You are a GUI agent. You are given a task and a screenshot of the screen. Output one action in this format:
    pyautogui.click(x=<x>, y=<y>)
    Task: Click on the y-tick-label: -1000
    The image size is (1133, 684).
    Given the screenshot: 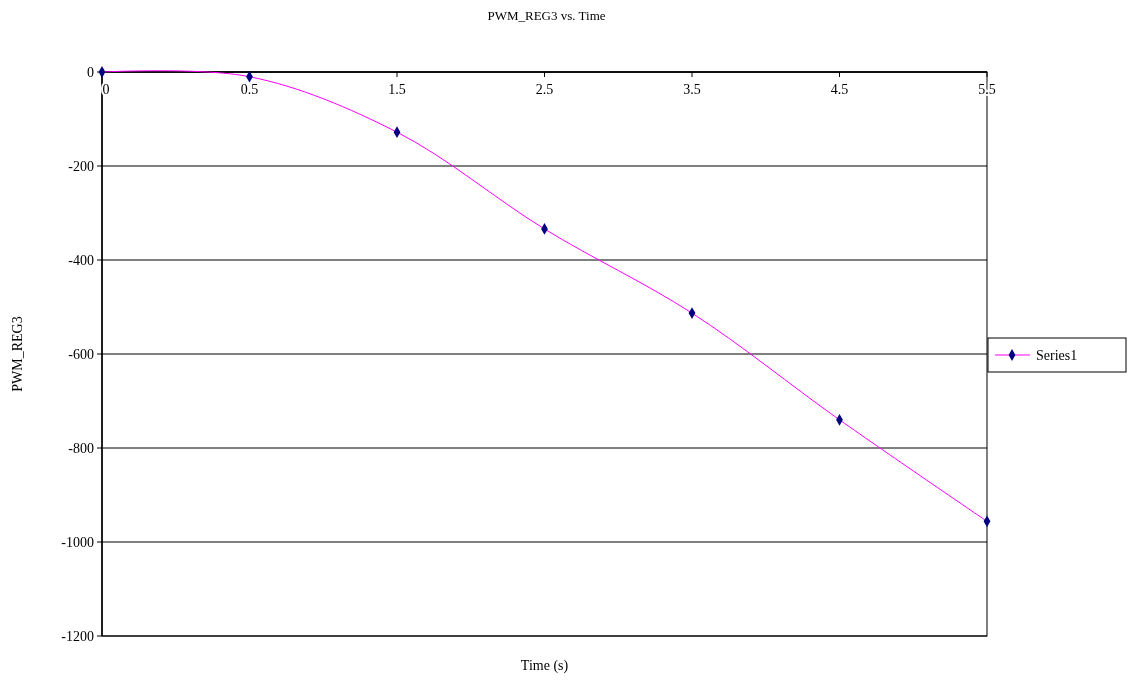 What is the action you would take?
    pyautogui.click(x=77, y=542)
    